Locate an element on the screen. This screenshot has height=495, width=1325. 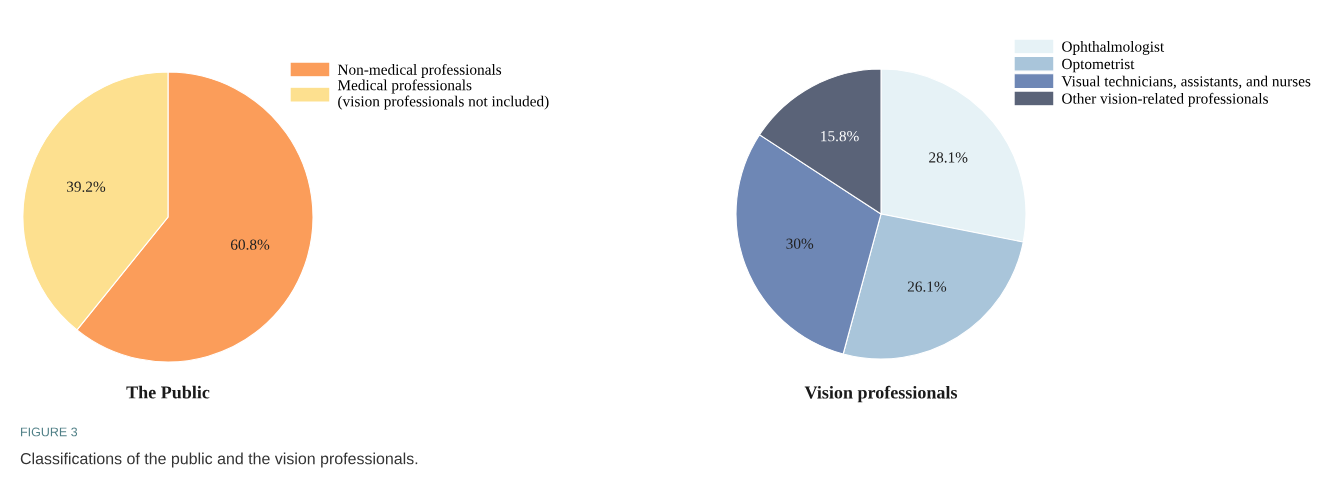
data-label: 39.2% is located at coordinates (86, 186).